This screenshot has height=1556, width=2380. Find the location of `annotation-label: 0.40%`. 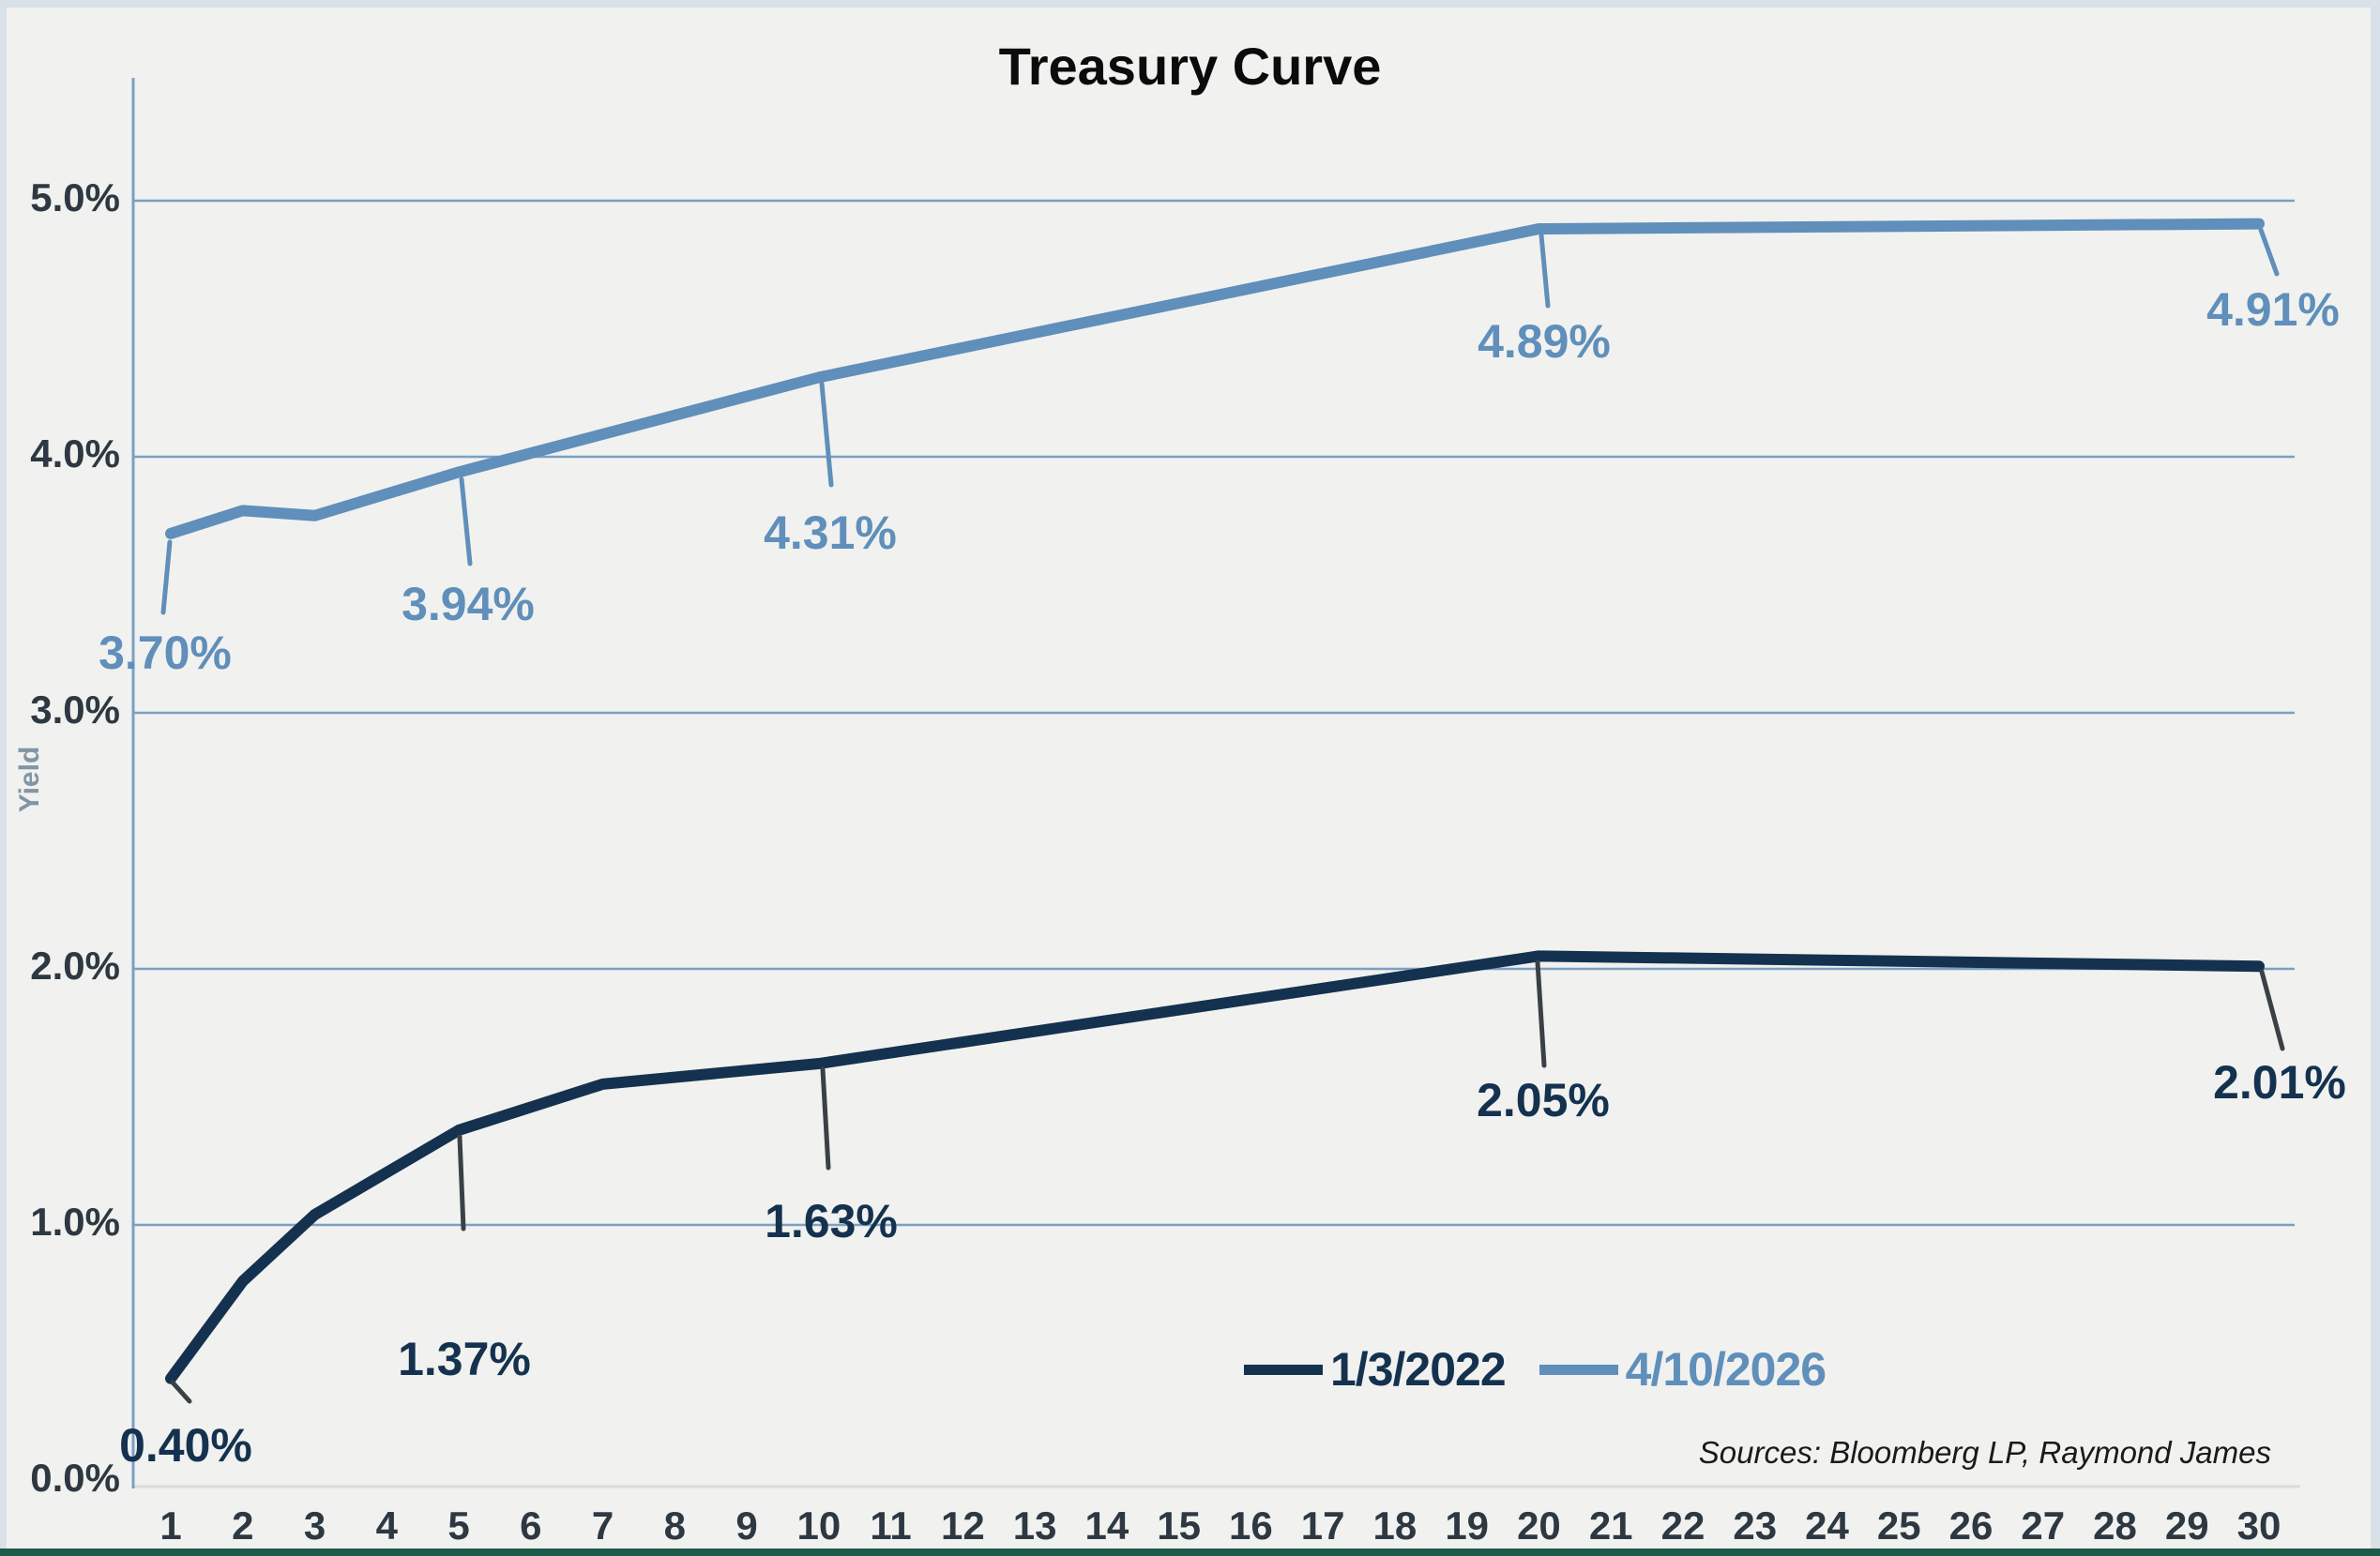

annotation-label: 0.40% is located at coordinates (185, 1445).